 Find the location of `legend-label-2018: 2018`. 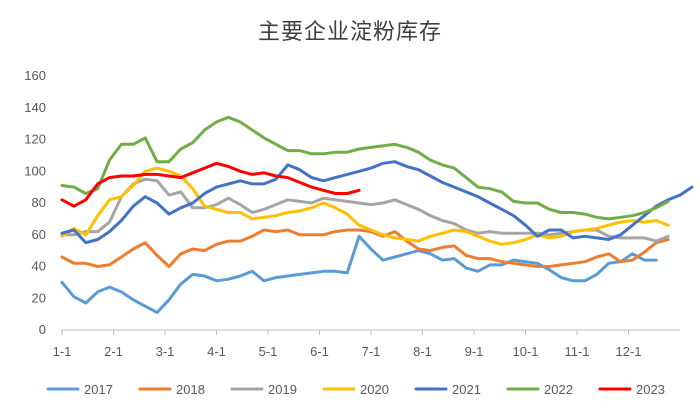

legend-label-2018: 2018 is located at coordinates (190, 389).